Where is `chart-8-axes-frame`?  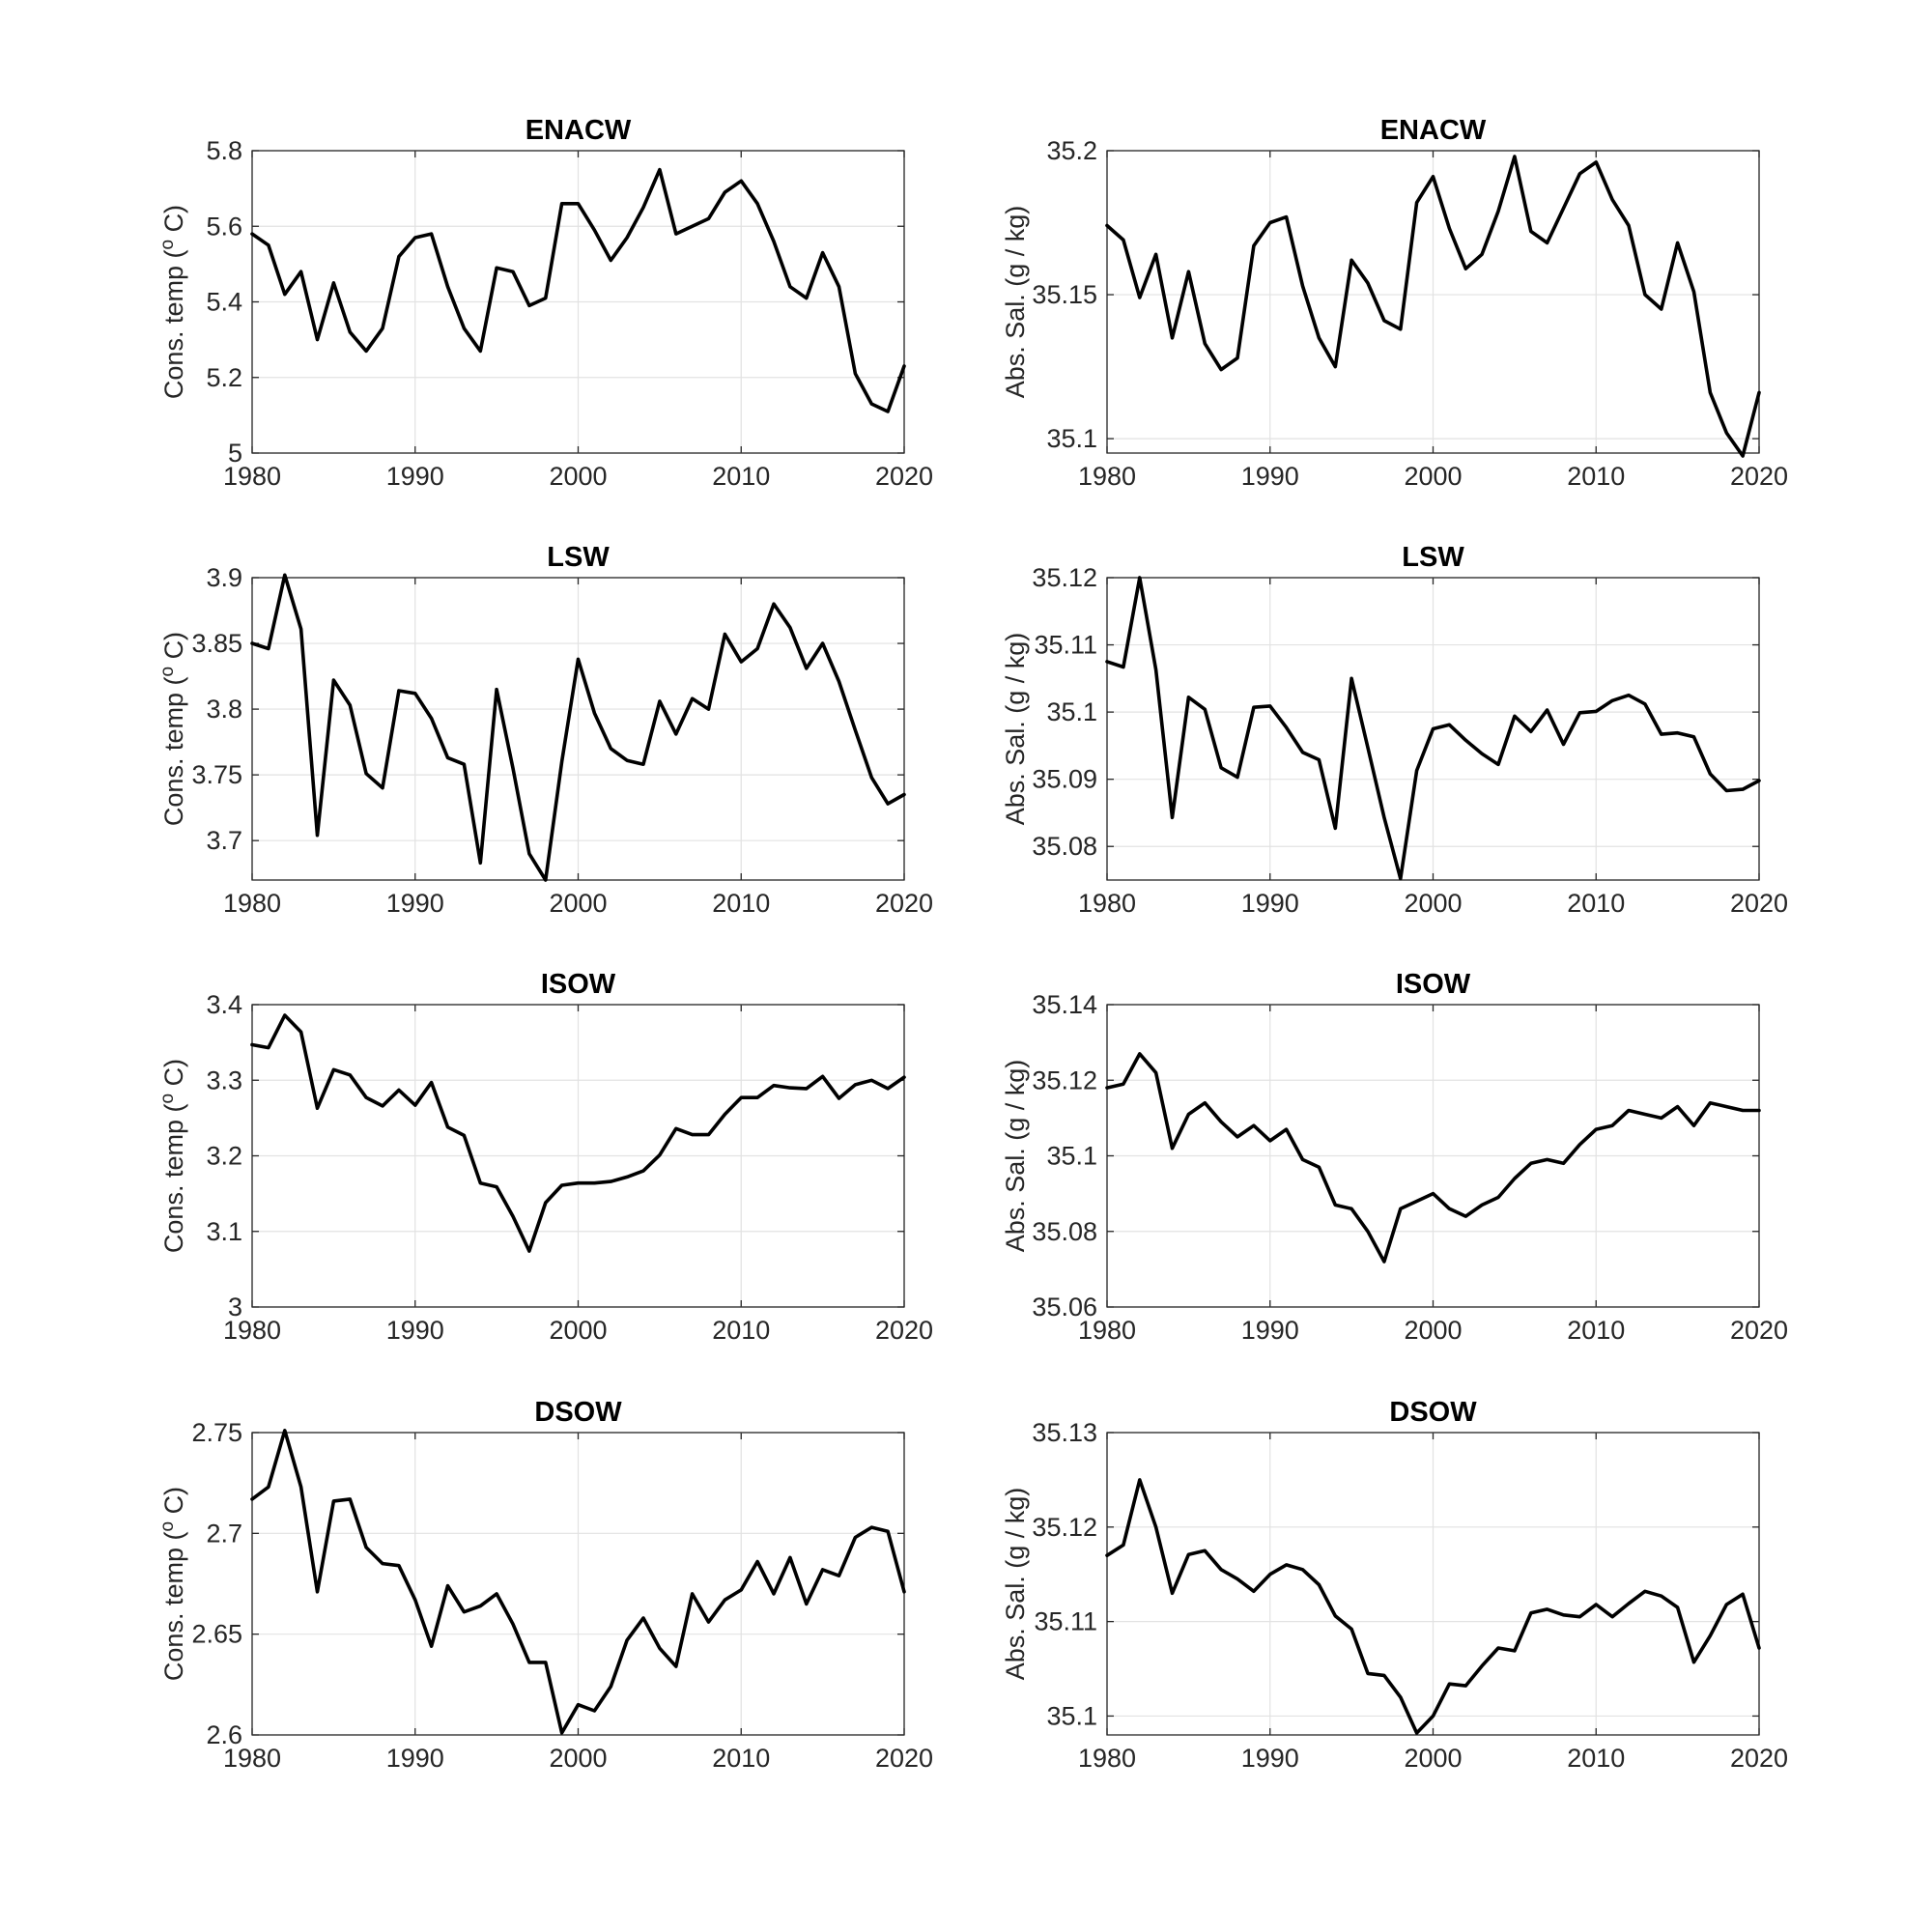
chart-8-axes-frame is located at coordinates (1433, 1584).